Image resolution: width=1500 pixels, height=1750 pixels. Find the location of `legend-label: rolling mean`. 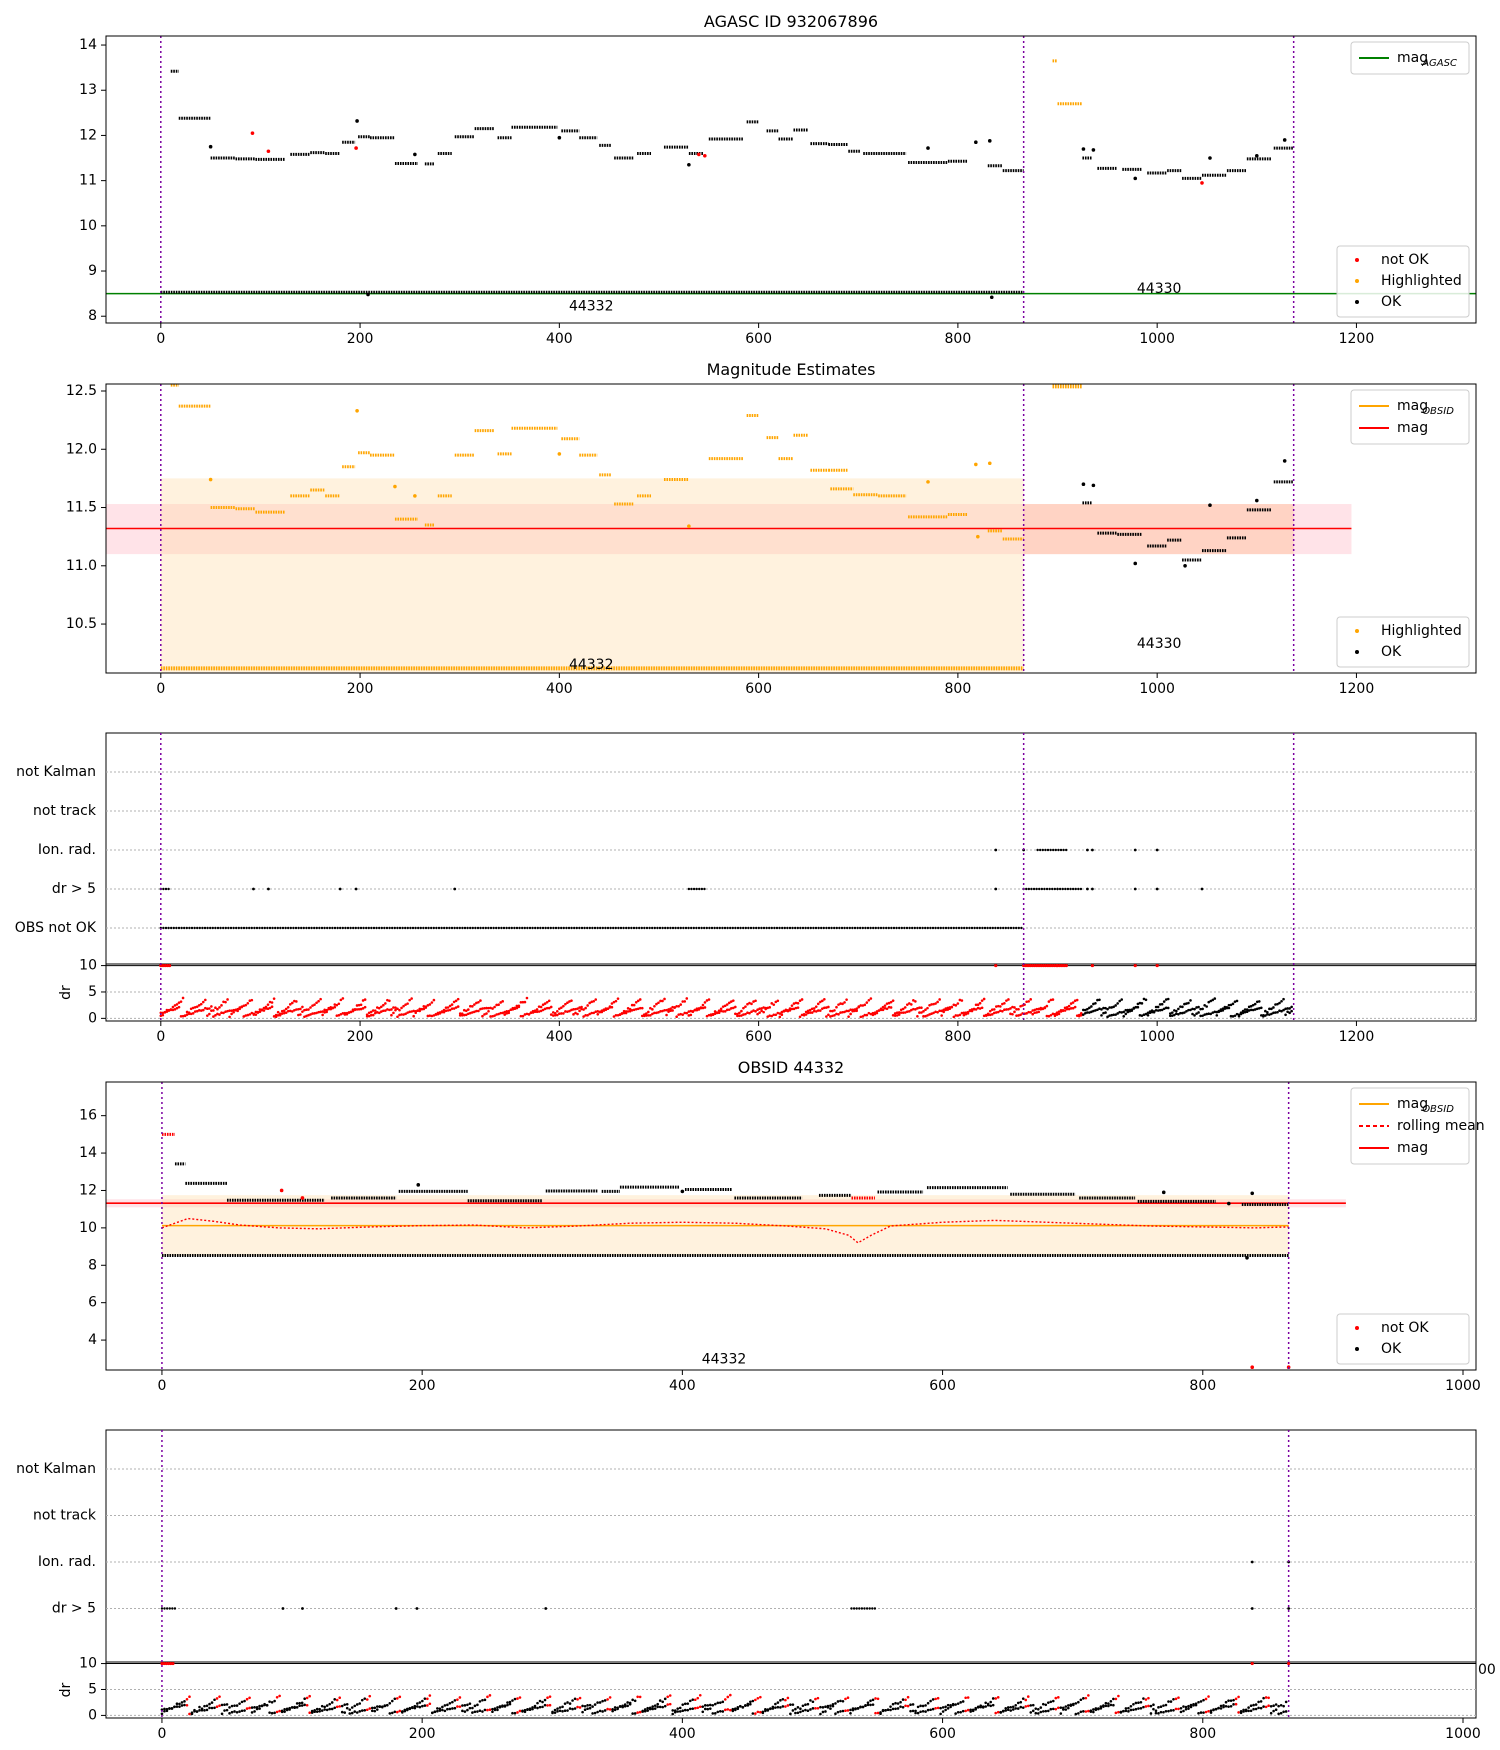

legend-label: rolling mean is located at coordinates (1441, 1126).